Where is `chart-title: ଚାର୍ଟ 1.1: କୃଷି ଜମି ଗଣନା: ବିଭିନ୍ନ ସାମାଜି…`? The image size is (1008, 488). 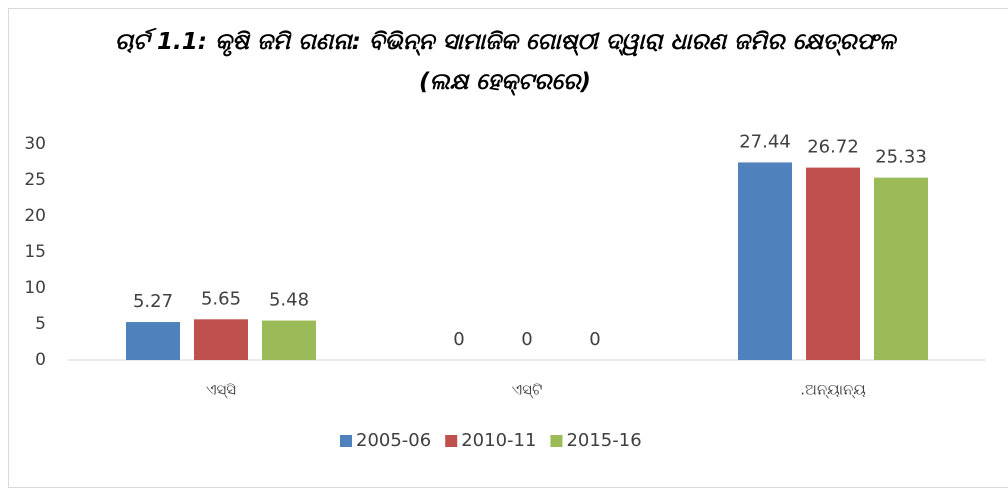 chart-title: ଚାର୍ଟ 1.1: କୃଷି ଜମି ଗଣନା: ବିଭିନ୍ନ ସାମାଜି… is located at coordinates (505, 62).